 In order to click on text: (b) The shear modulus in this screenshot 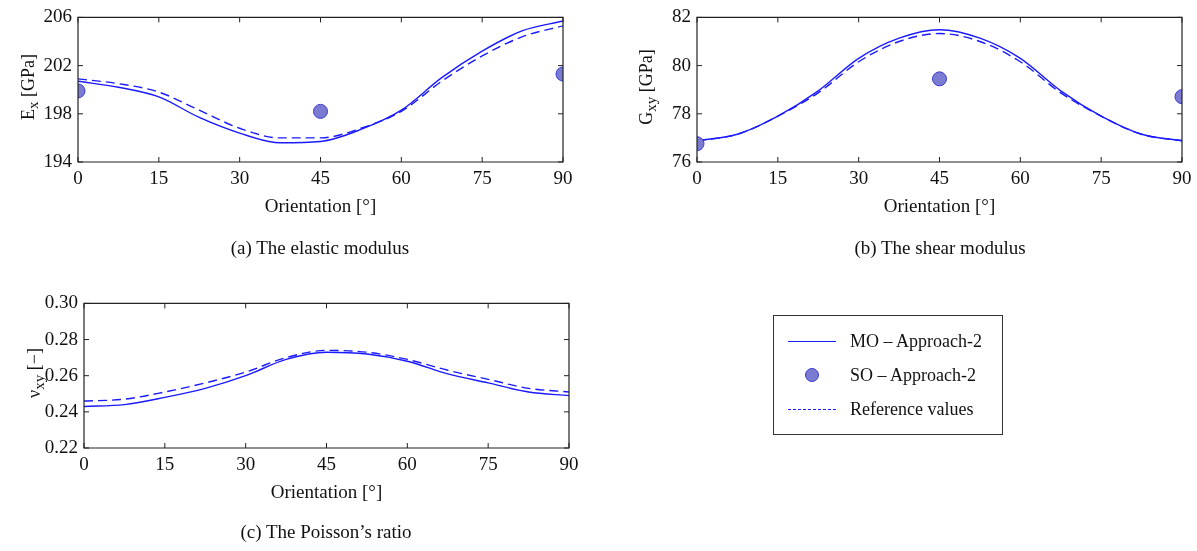, I will do `click(940, 248)`.